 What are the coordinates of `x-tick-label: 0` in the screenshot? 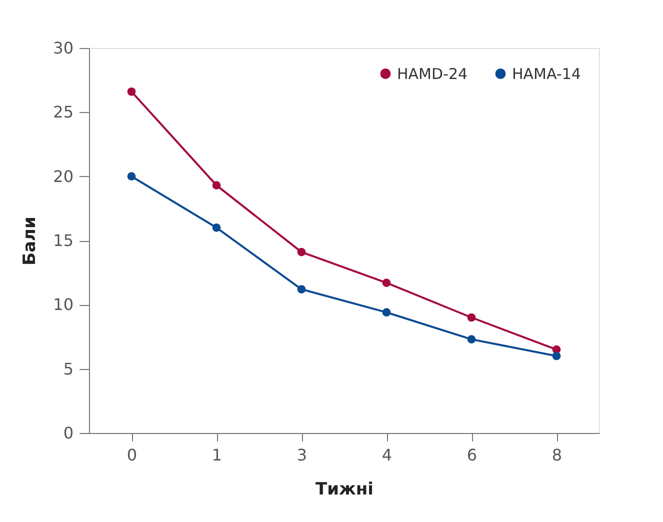 It's located at (132, 455).